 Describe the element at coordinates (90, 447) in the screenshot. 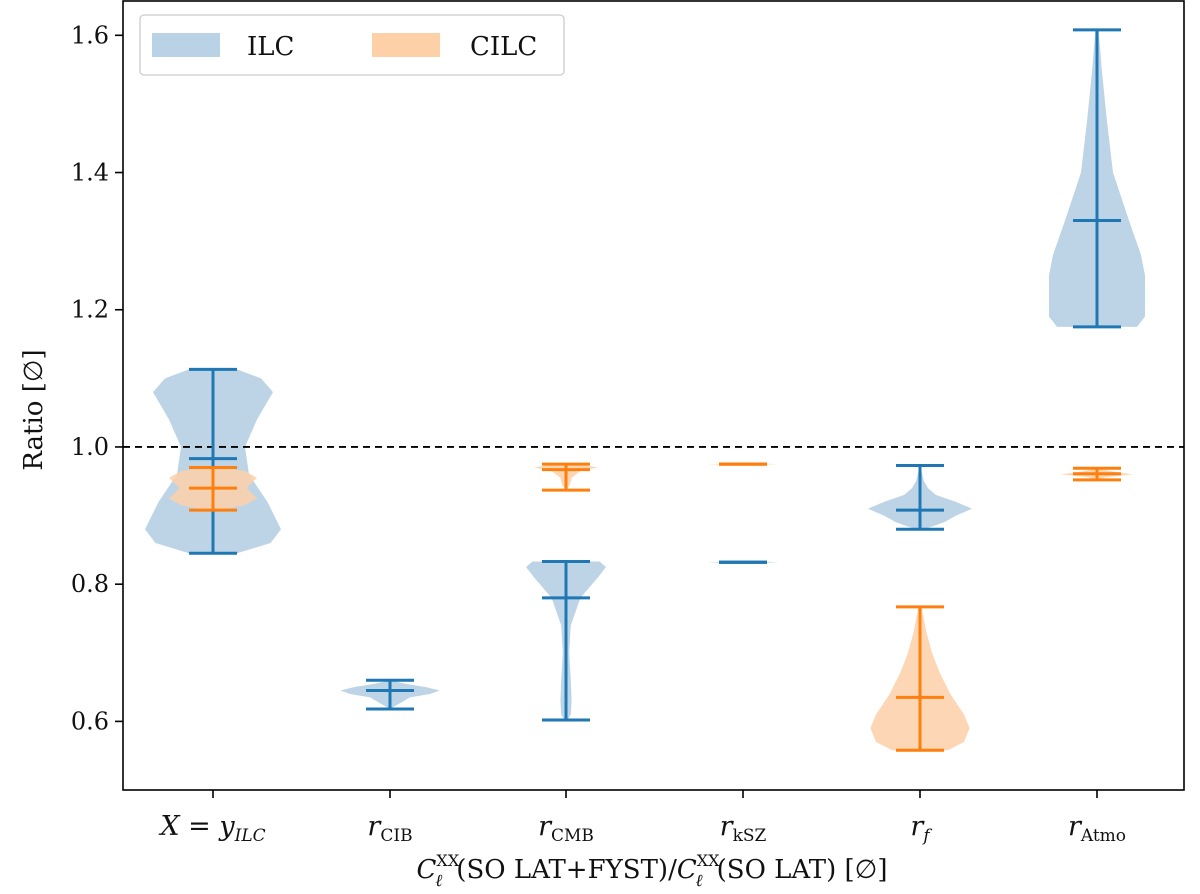

I see `y-tick-label-2: 1.0` at that location.